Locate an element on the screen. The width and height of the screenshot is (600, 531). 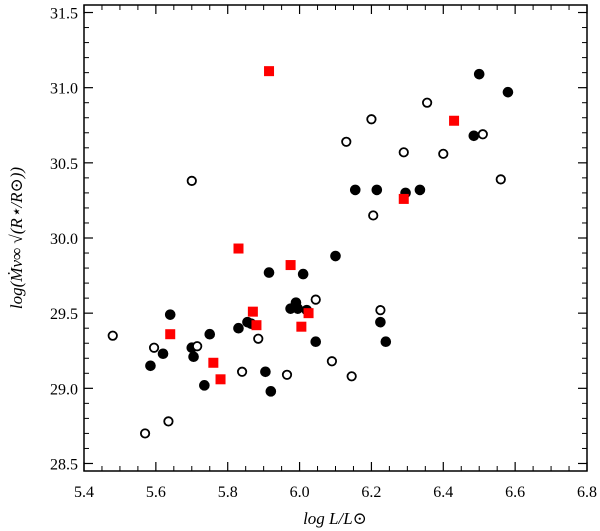
x-axis-label: log L/L⊙ is located at coordinates (335, 518).